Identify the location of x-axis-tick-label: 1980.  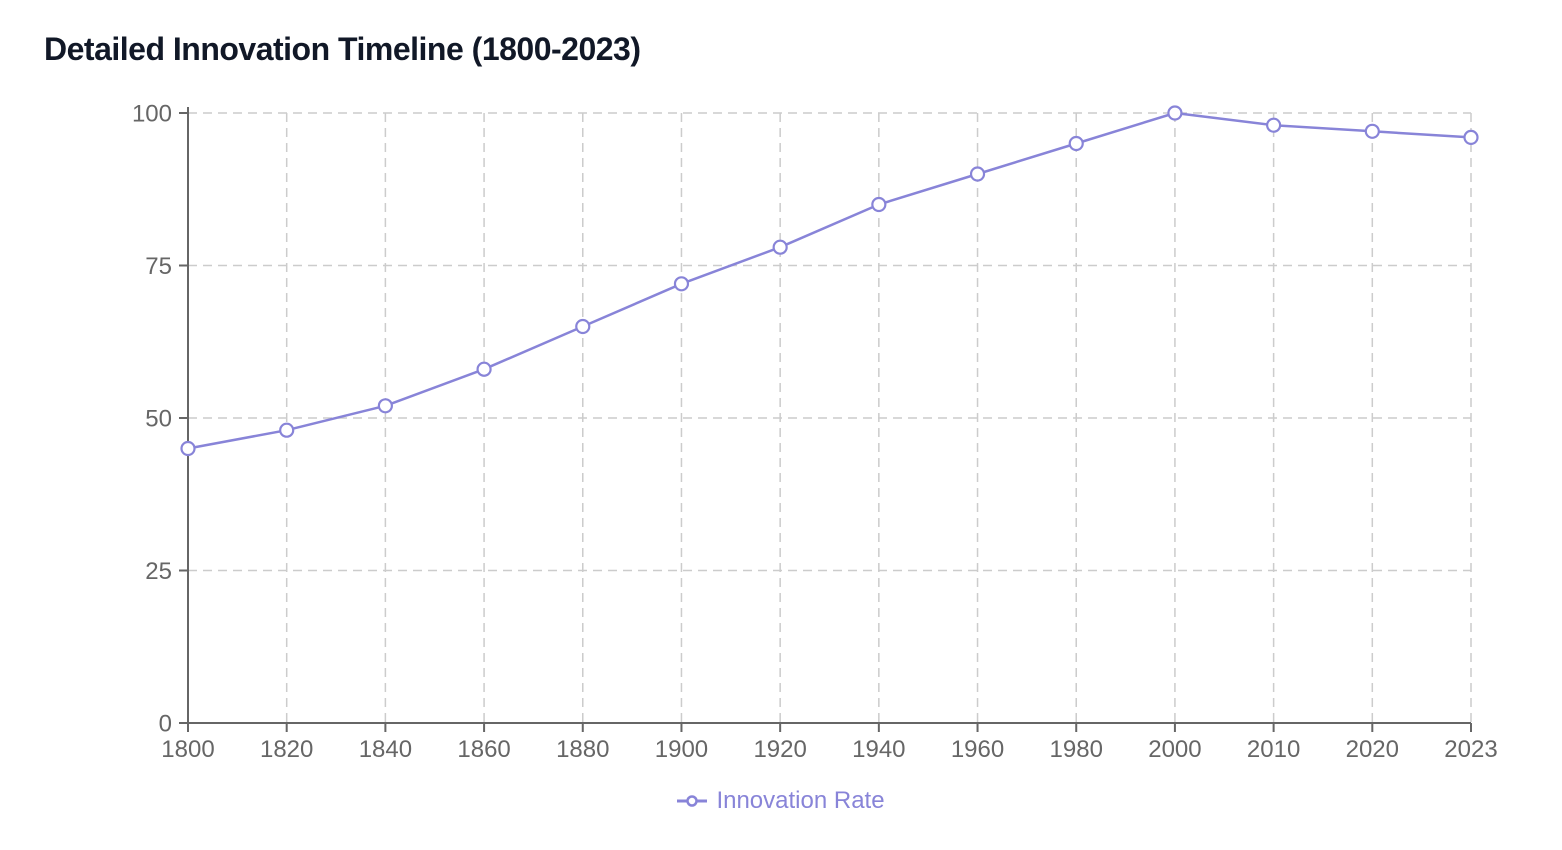
(1076, 749).